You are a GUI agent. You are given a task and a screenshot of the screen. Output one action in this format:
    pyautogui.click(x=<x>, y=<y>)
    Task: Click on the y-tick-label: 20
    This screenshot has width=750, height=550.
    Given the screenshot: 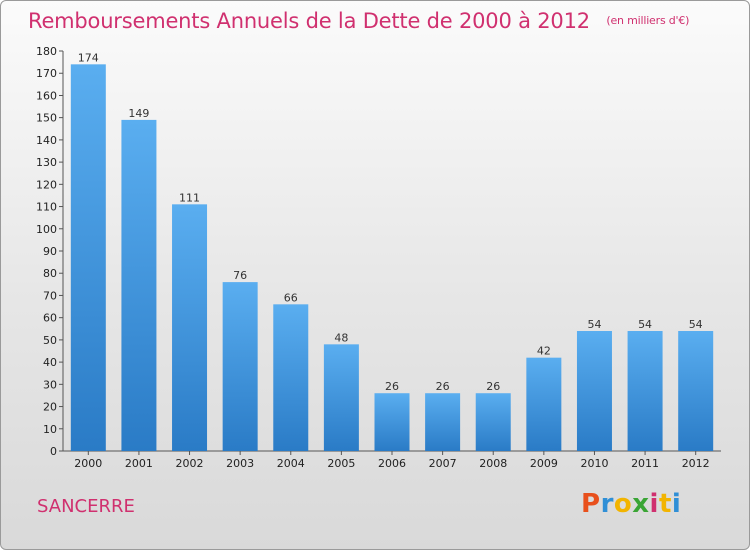 What is the action you would take?
    pyautogui.click(x=50, y=407)
    